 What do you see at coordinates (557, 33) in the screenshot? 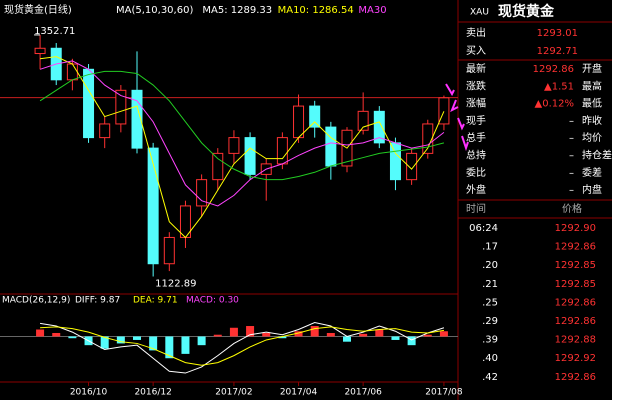
I see `quote-value: 1293.01` at bounding box center [557, 33].